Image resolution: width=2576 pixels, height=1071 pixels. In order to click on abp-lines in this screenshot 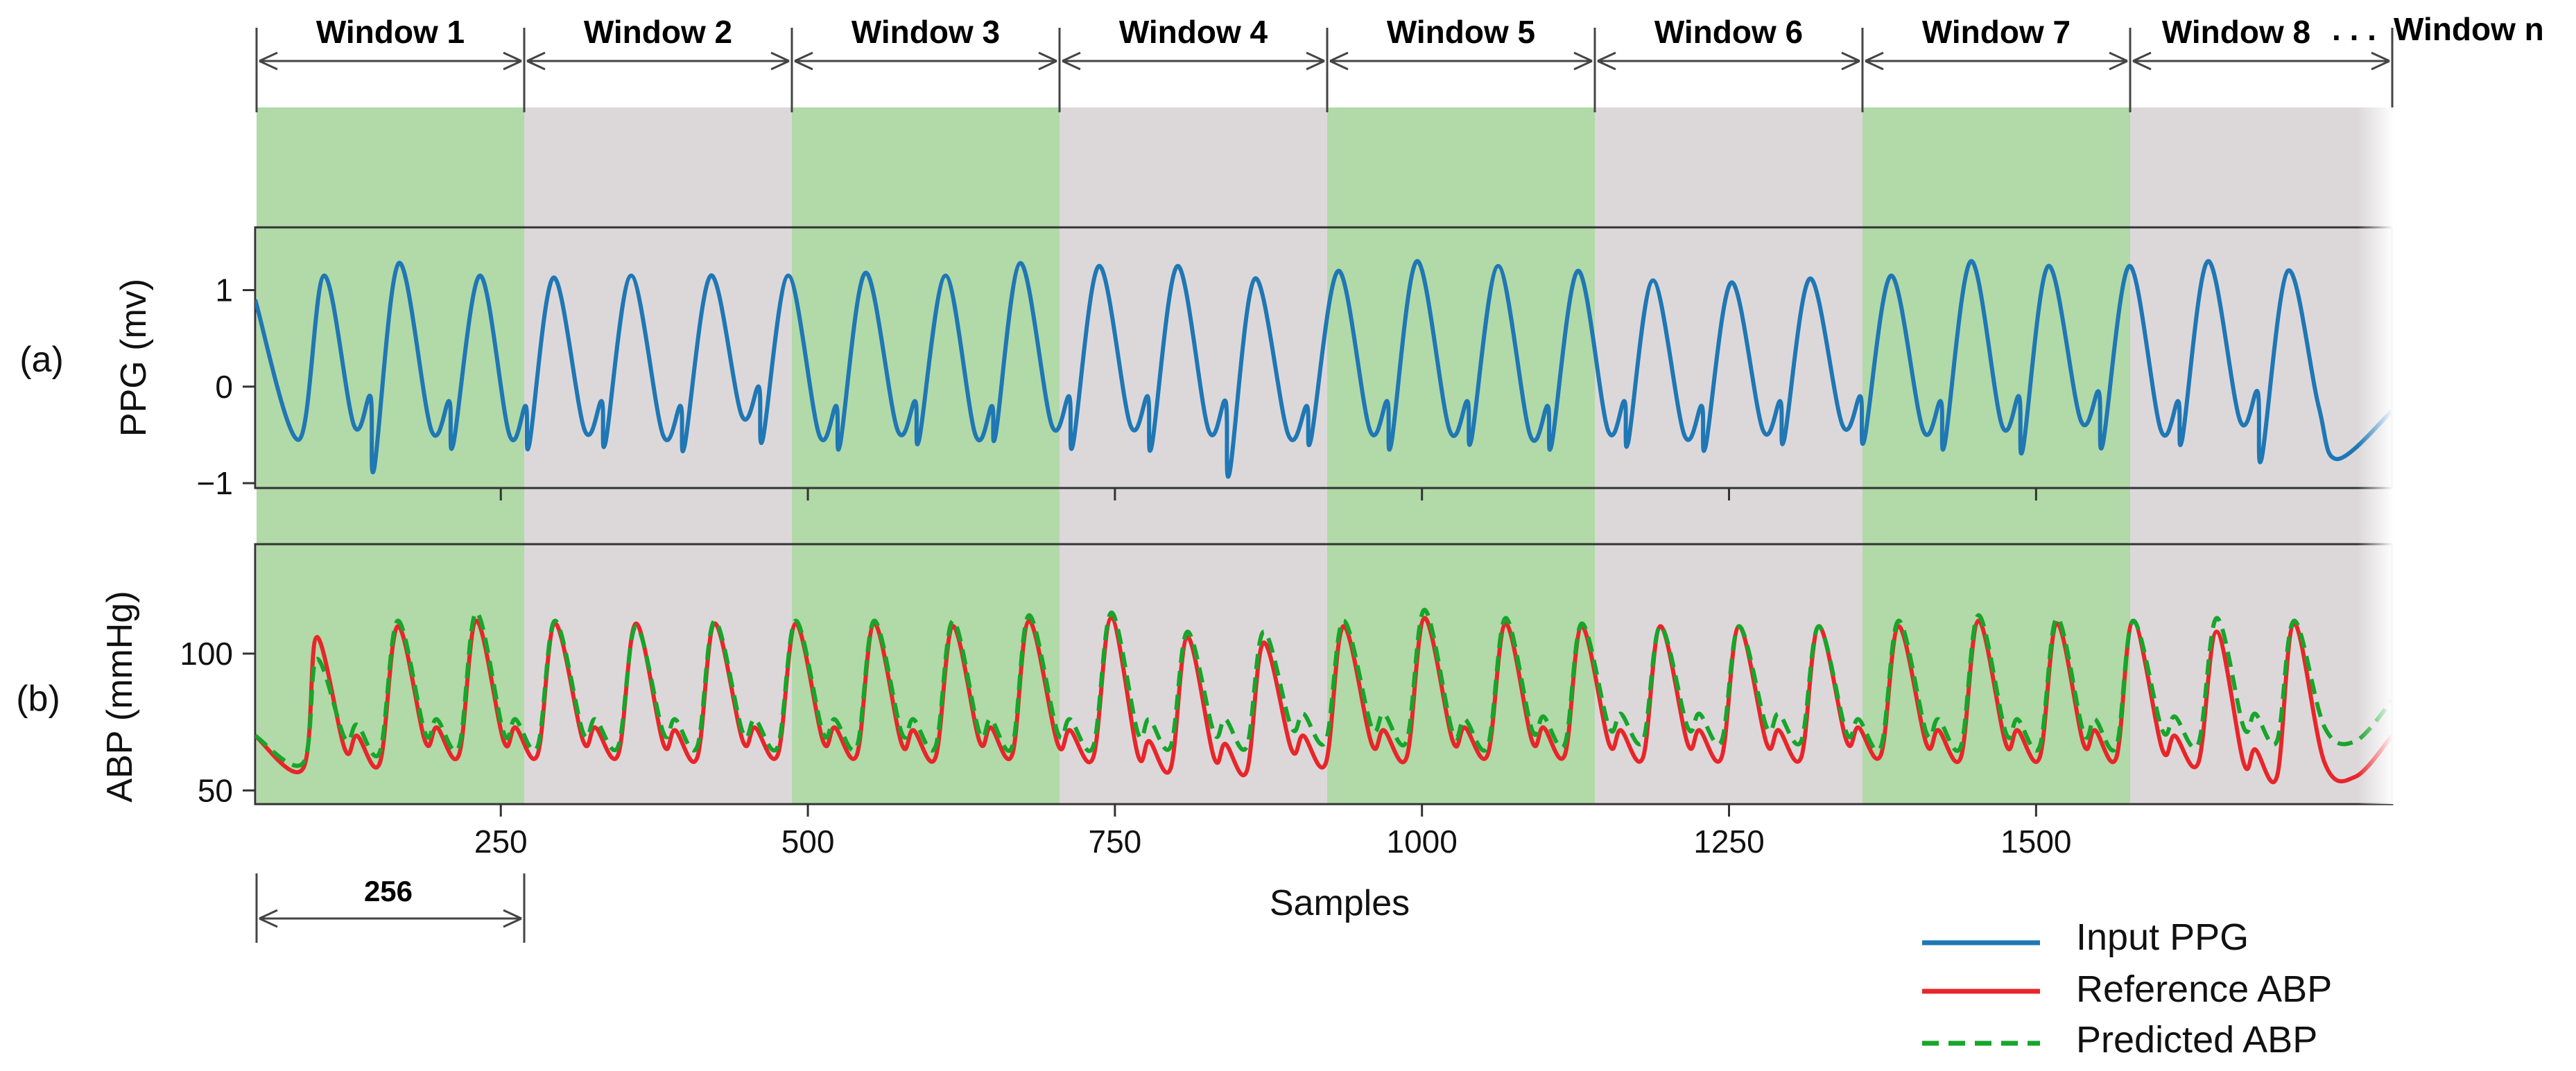, I will do `click(1323, 696)`.